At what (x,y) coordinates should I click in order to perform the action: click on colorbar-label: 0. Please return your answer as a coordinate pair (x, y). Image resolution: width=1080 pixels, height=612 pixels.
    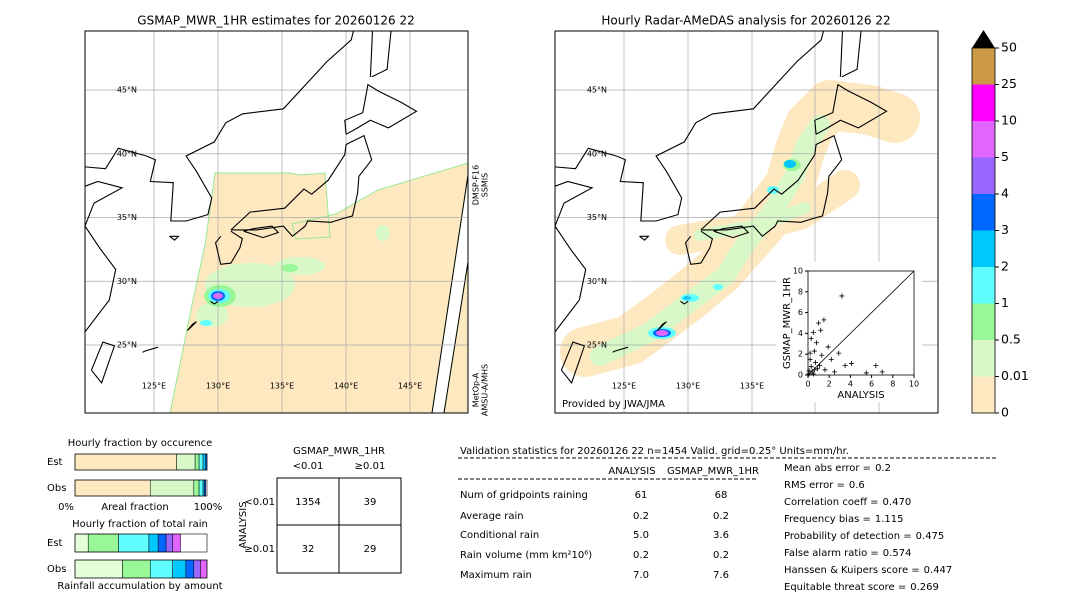
    Looking at the image, I should click on (1005, 412).